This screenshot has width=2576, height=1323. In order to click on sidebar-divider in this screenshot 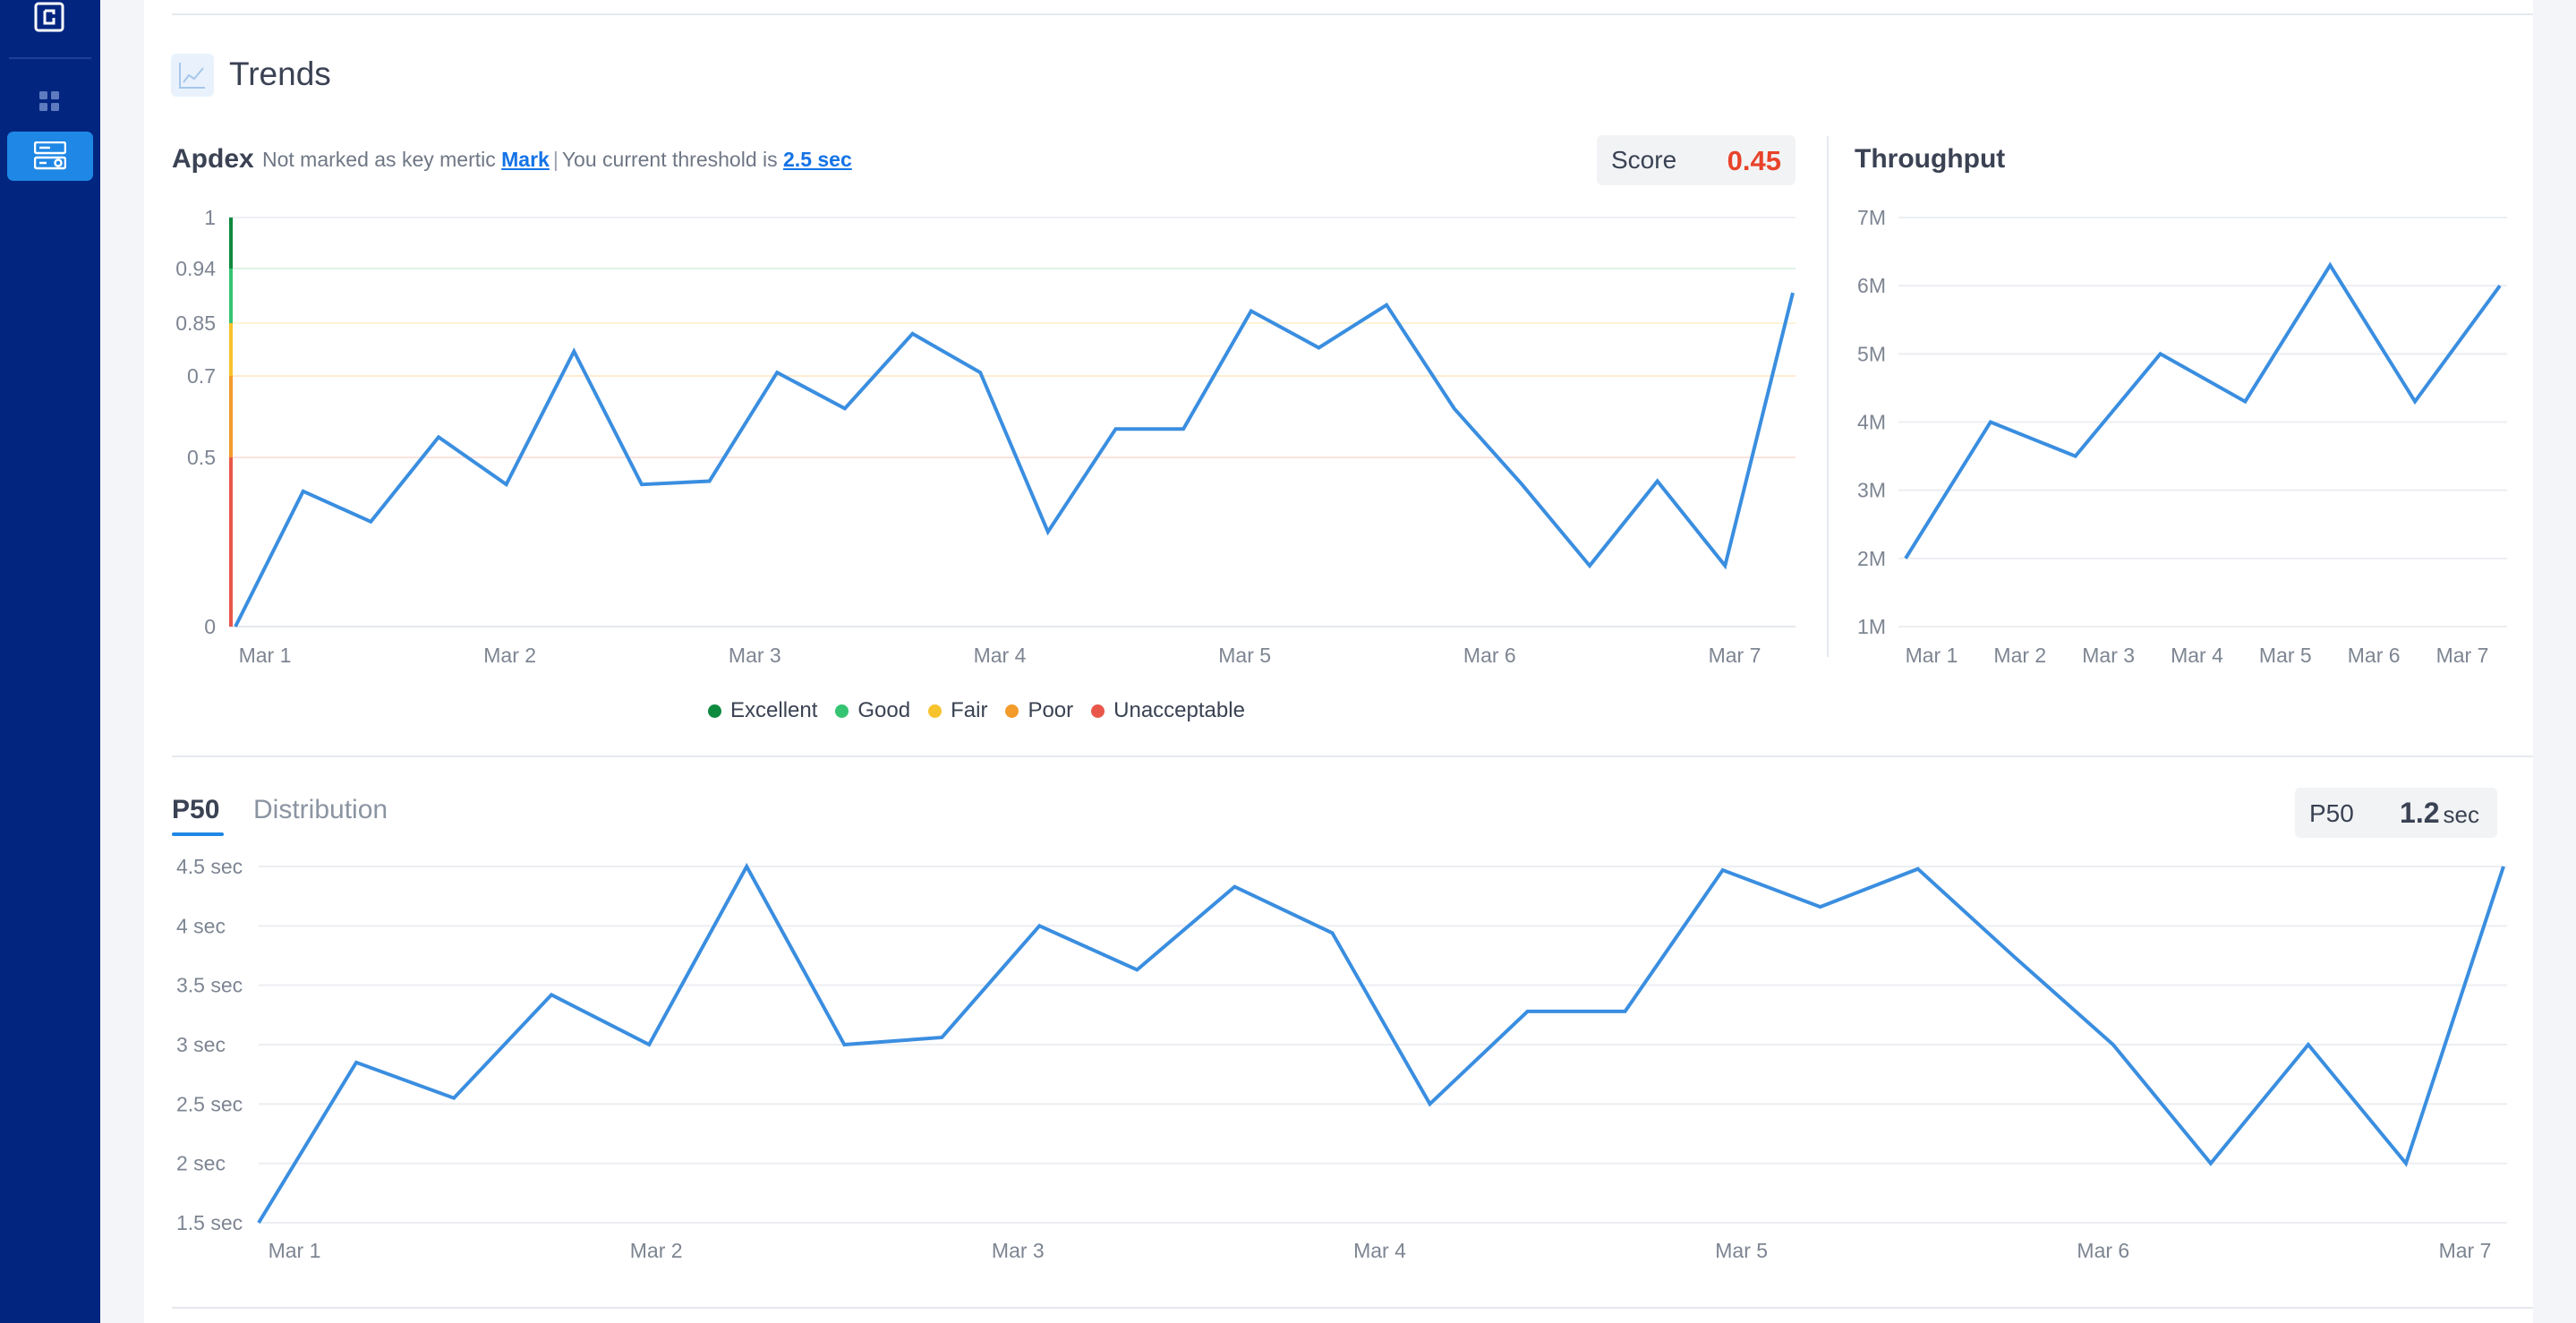, I will do `click(50, 58)`.